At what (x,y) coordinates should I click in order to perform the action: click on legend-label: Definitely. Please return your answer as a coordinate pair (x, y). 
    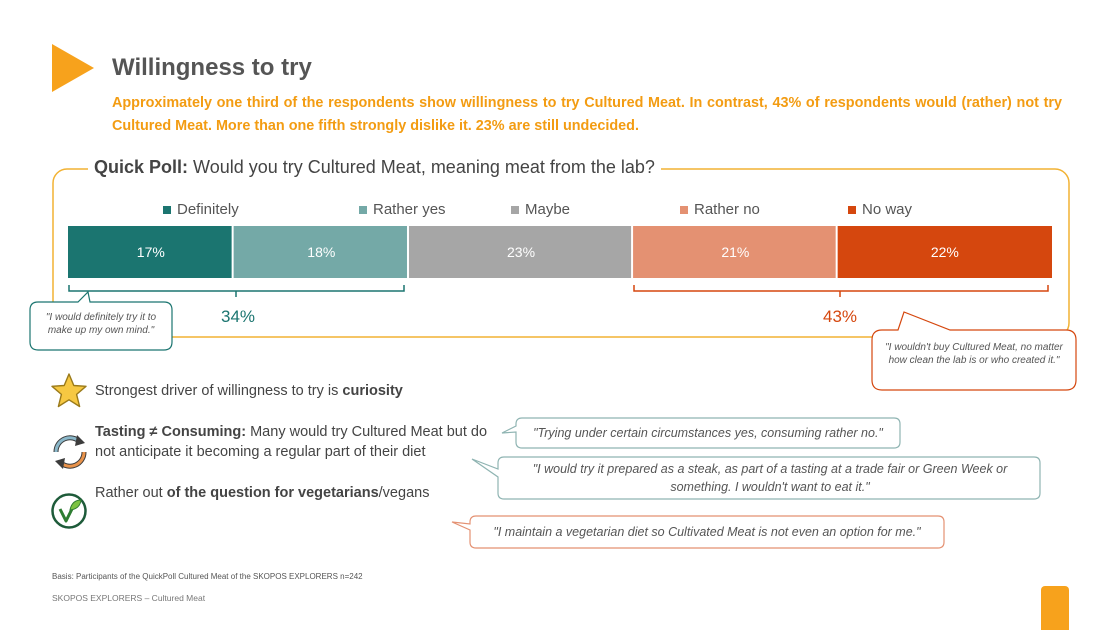
    Looking at the image, I should click on (208, 209).